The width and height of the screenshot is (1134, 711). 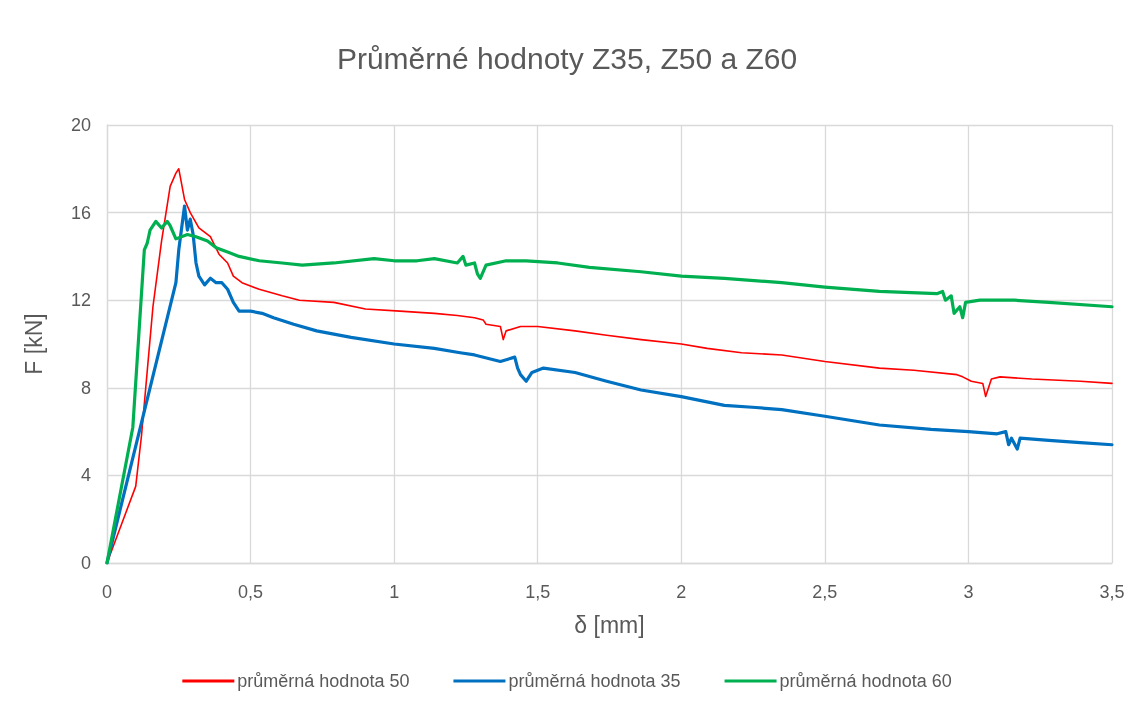 What do you see at coordinates (323, 681) in the screenshot?
I see `legend-label: průměrná hodnota 50` at bounding box center [323, 681].